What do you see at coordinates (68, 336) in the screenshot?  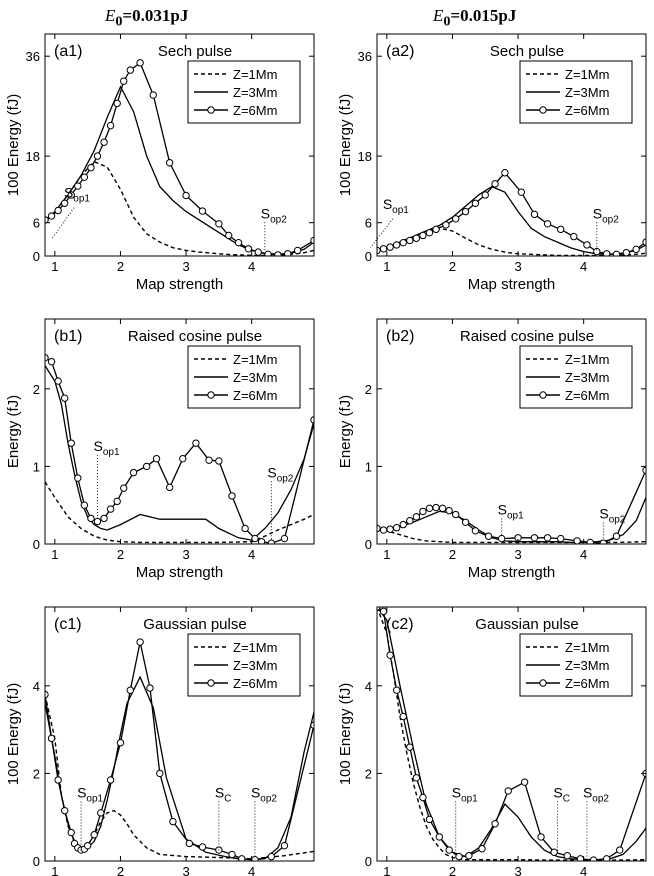 I see `panel-label: (b1)` at bounding box center [68, 336].